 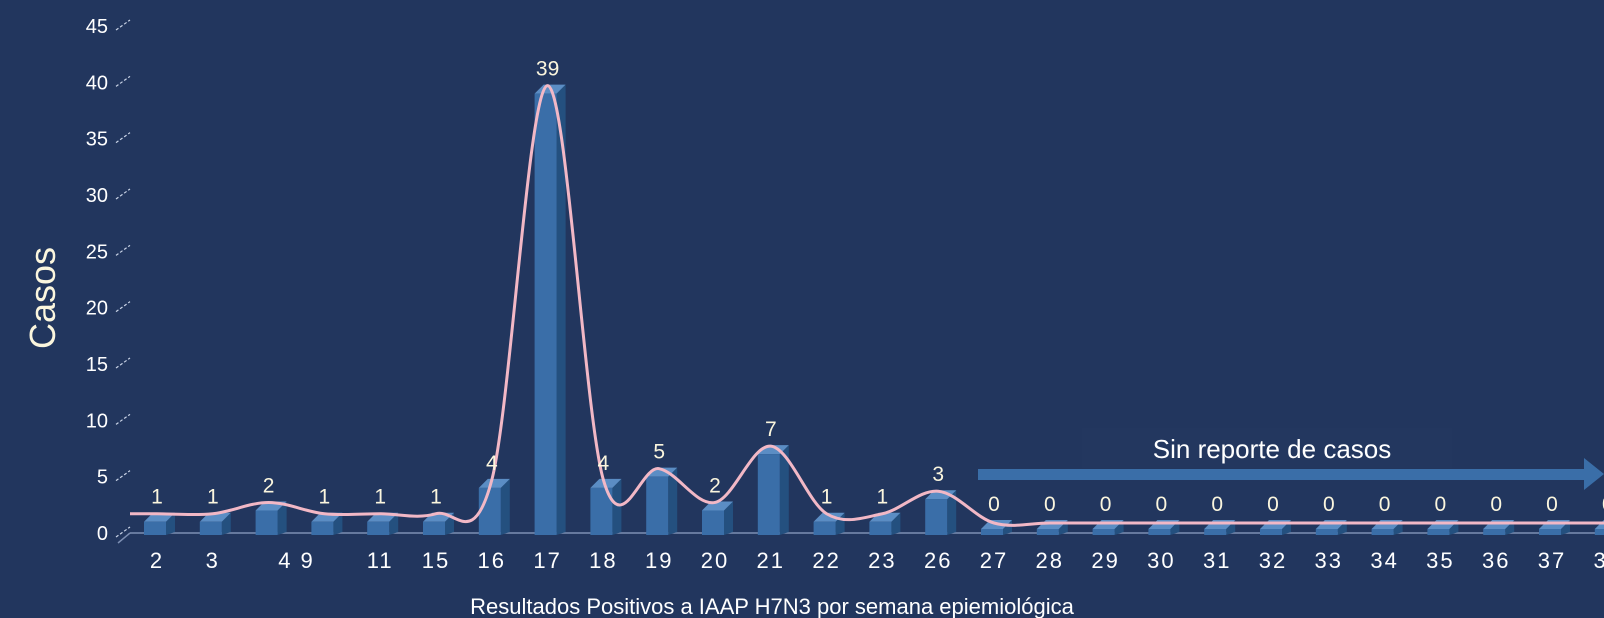 What do you see at coordinates (97, 309) in the screenshot?
I see `y-tick-label: 20` at bounding box center [97, 309].